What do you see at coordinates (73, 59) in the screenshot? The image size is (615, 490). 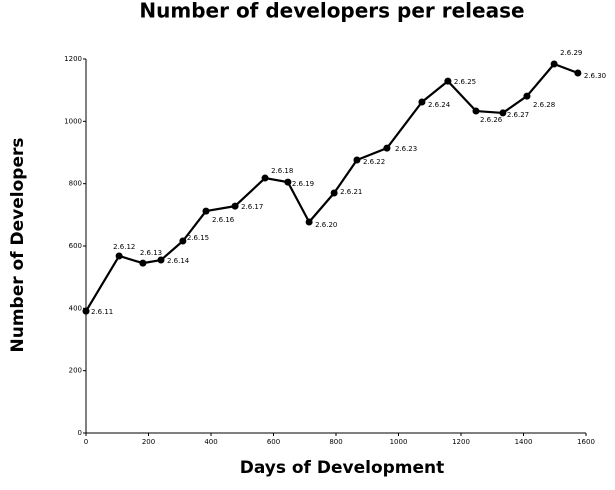 I see `y-tick-label: 1200` at bounding box center [73, 59].